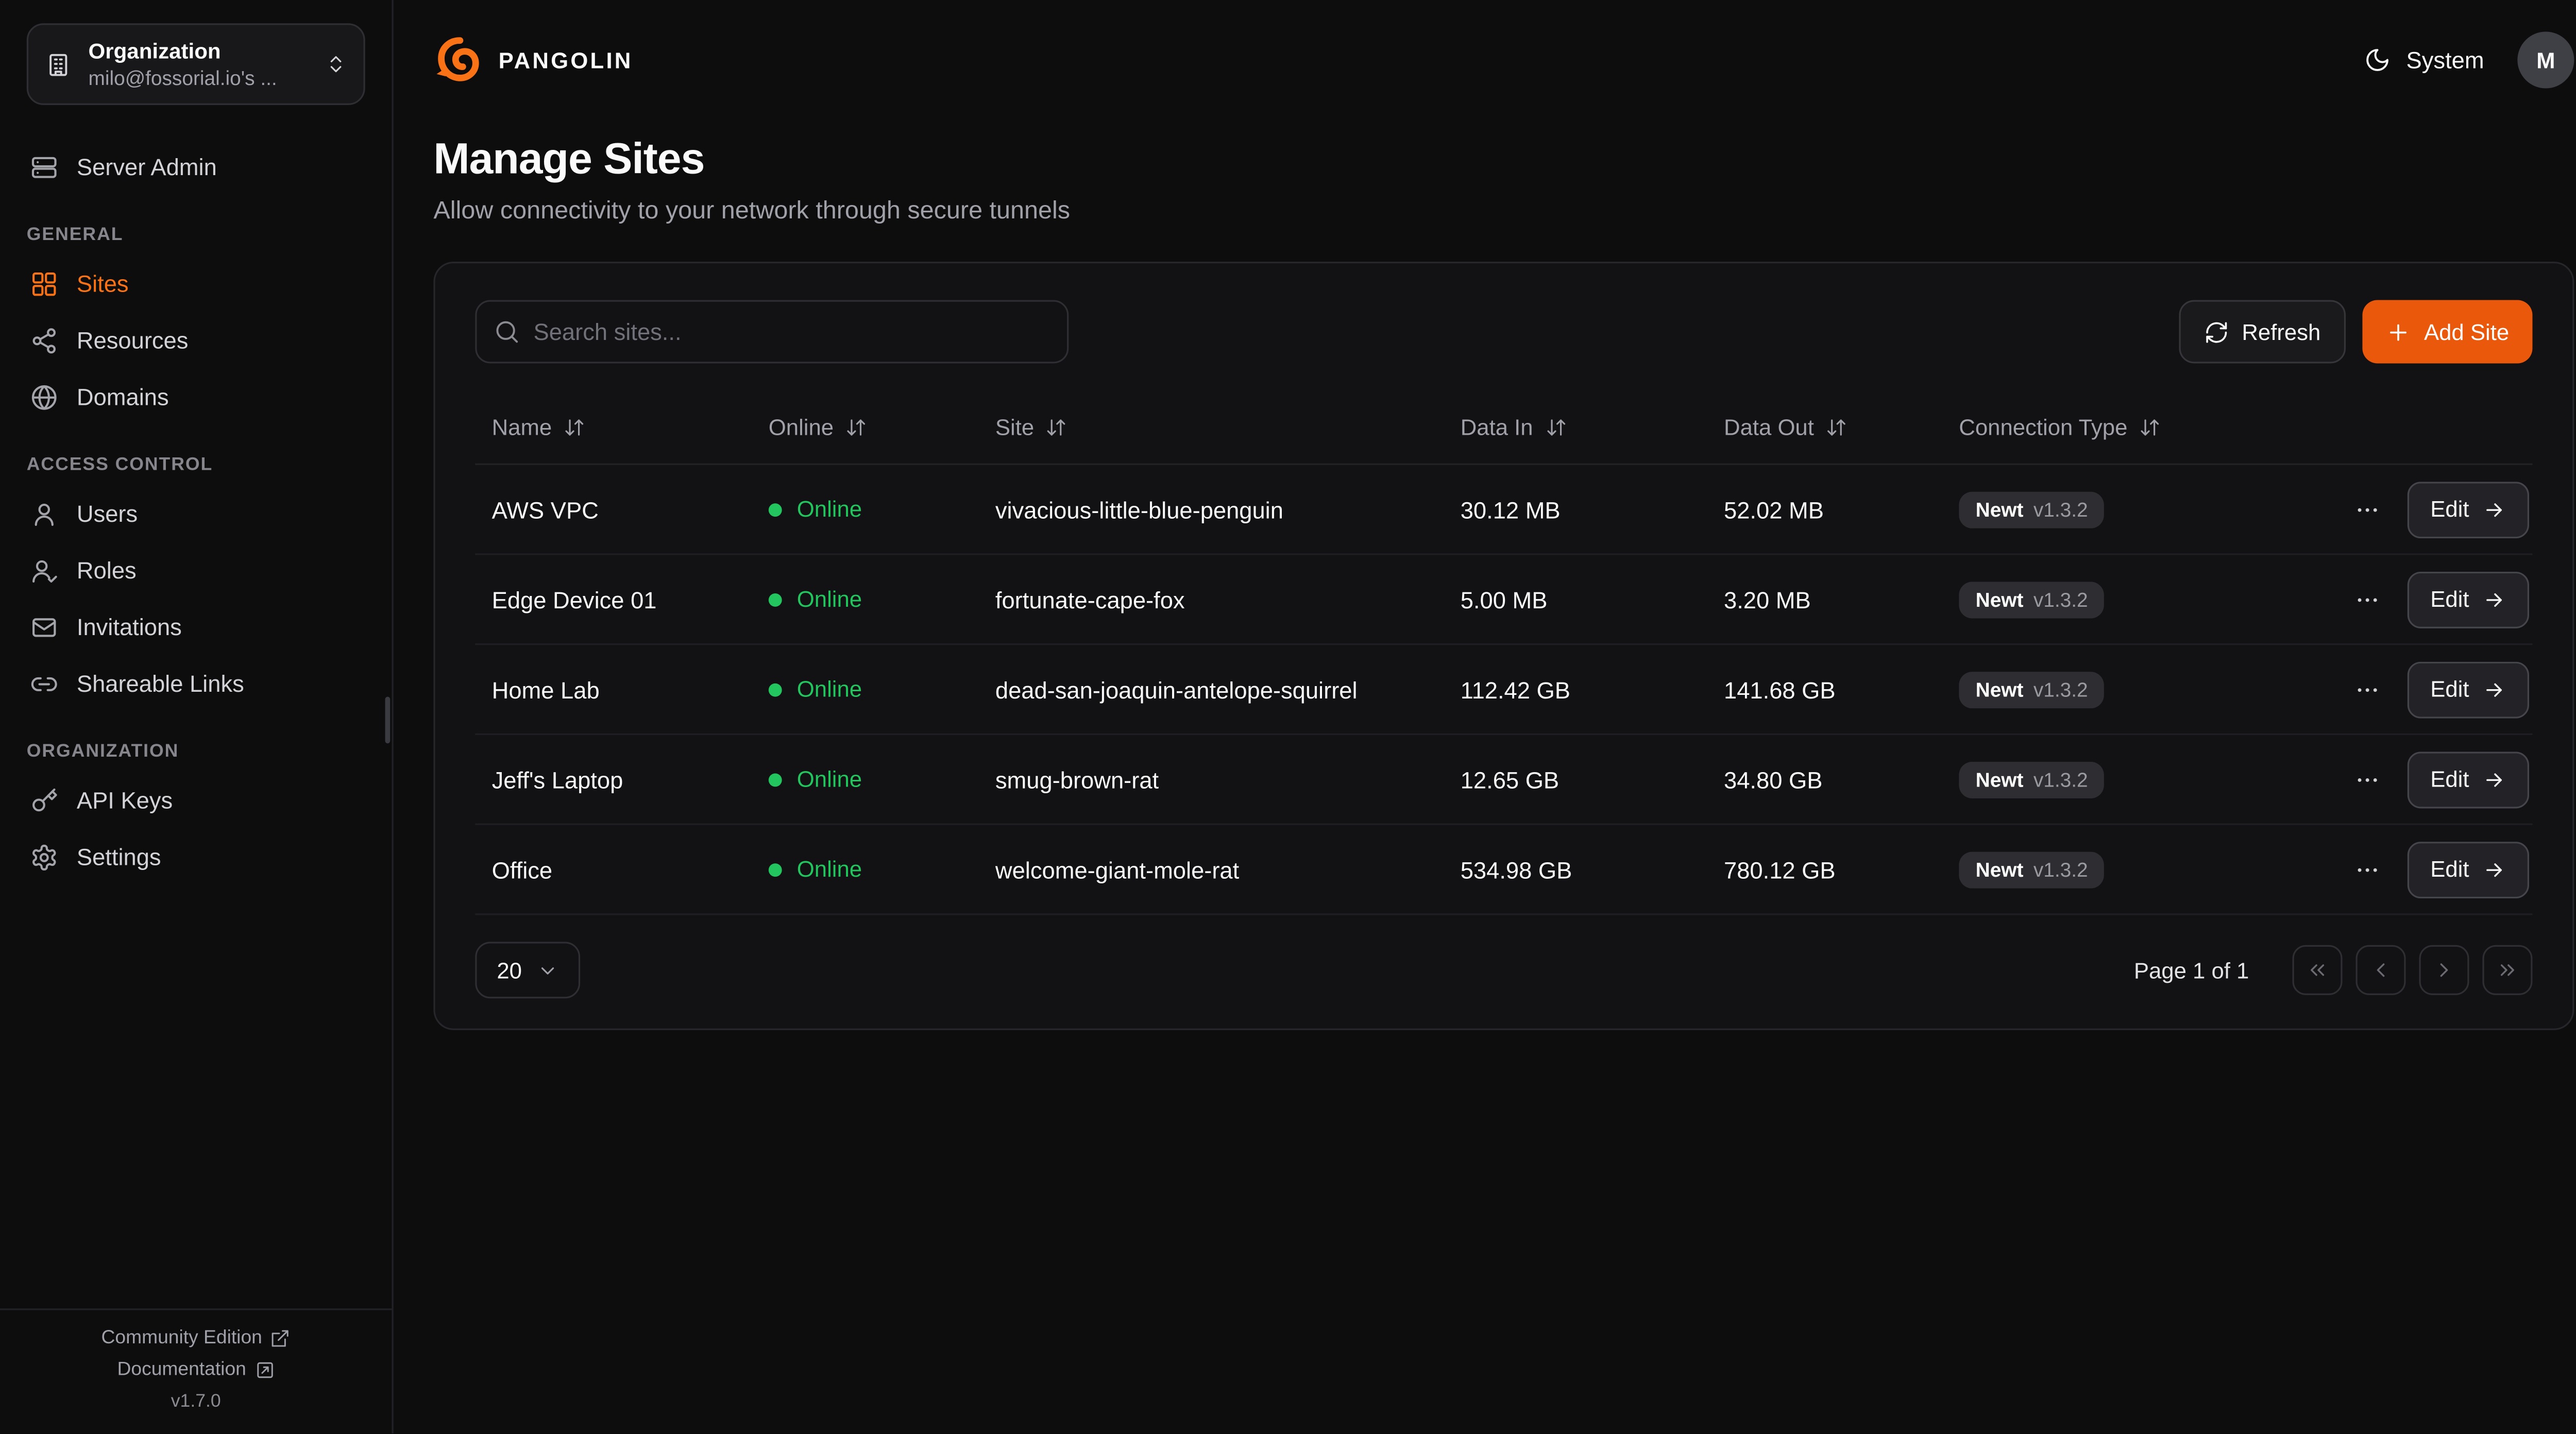 The width and height of the screenshot is (2576, 1434). Describe the element at coordinates (44, 514) in the screenshot. I see `user-icon` at that location.